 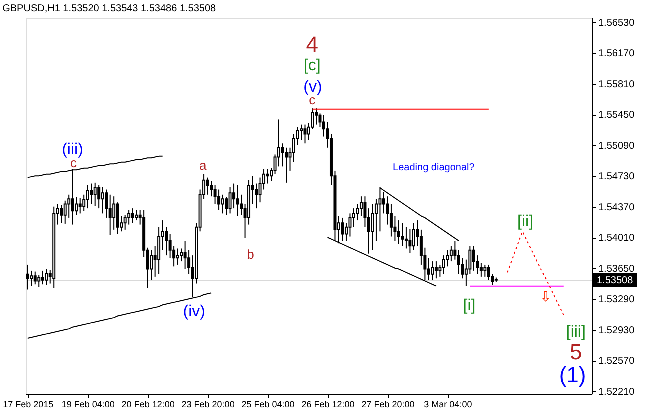 What do you see at coordinates (328, 405) in the screenshot?
I see `x-tick-label: 26 Feb 12:00` at bounding box center [328, 405].